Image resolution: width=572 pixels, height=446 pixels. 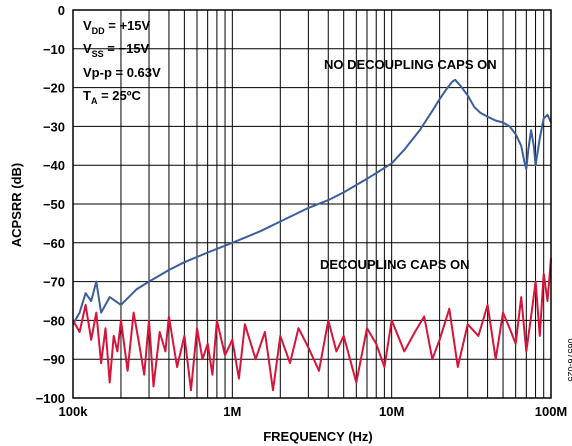 What do you see at coordinates (50, 398) in the screenshot?
I see `y-tick-label: −100` at bounding box center [50, 398].